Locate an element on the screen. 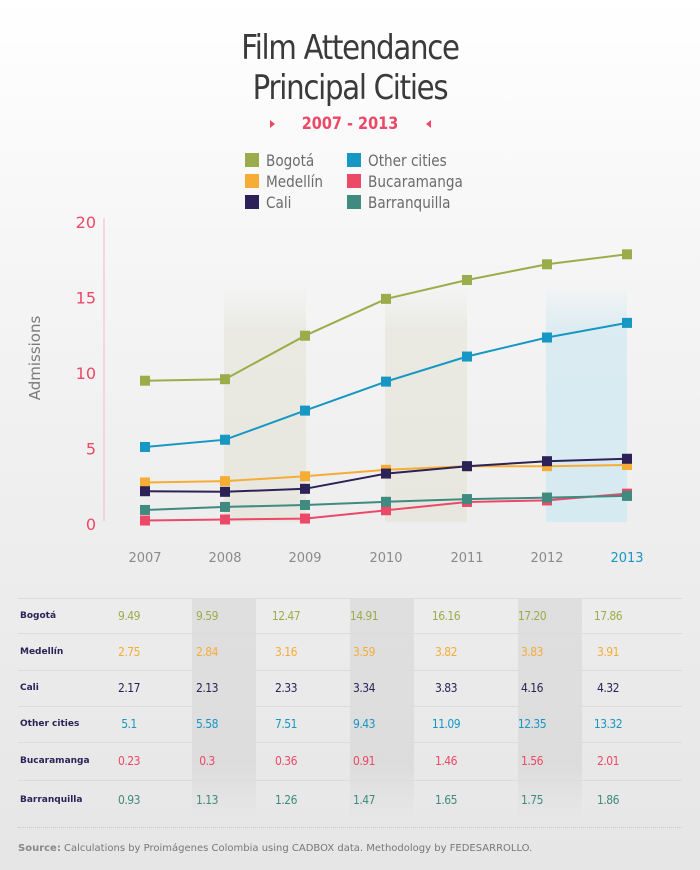 The image size is (700, 870). x-tick-label: 2013 is located at coordinates (626, 558).